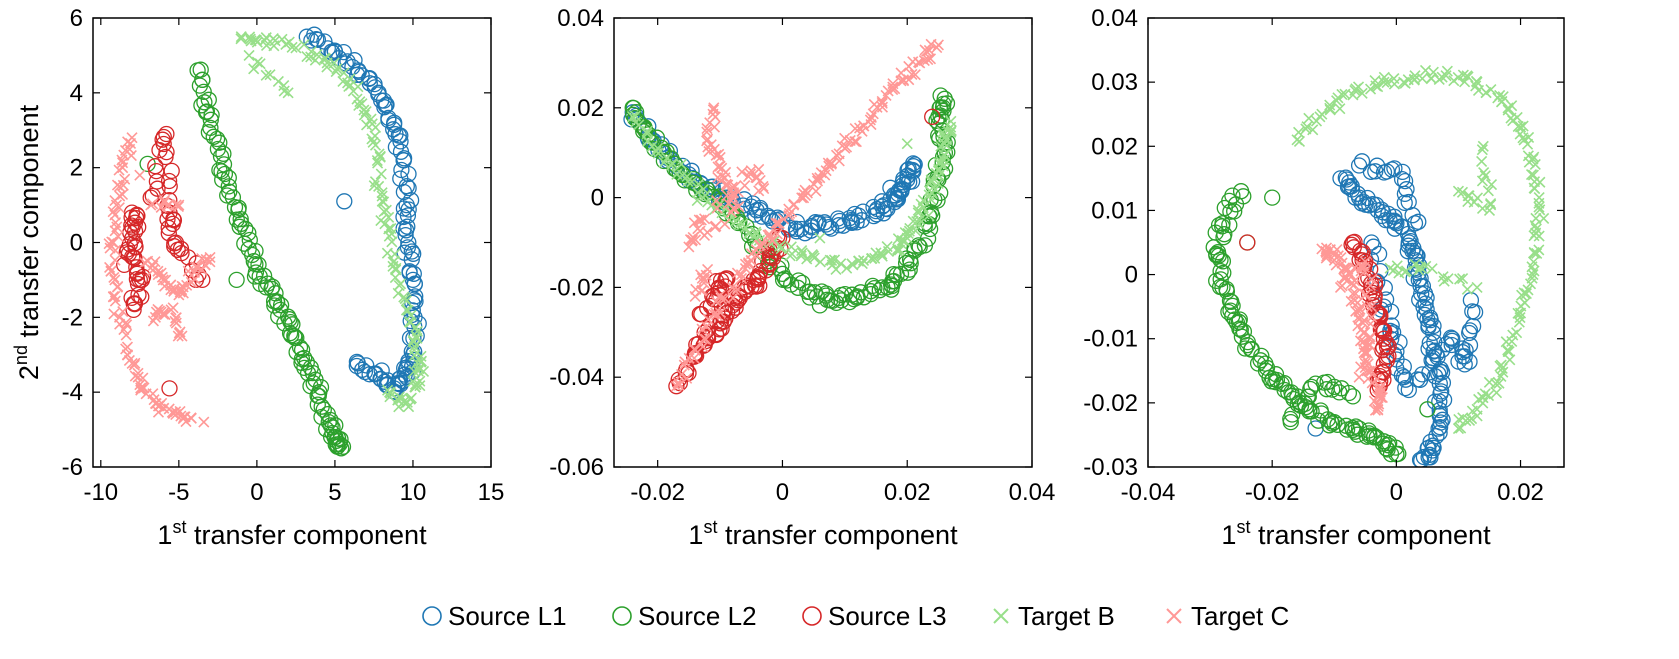 This screenshot has width=1679, height=659. What do you see at coordinates (807, 215) in the screenshot?
I see `panel-2-series-target-c` at bounding box center [807, 215].